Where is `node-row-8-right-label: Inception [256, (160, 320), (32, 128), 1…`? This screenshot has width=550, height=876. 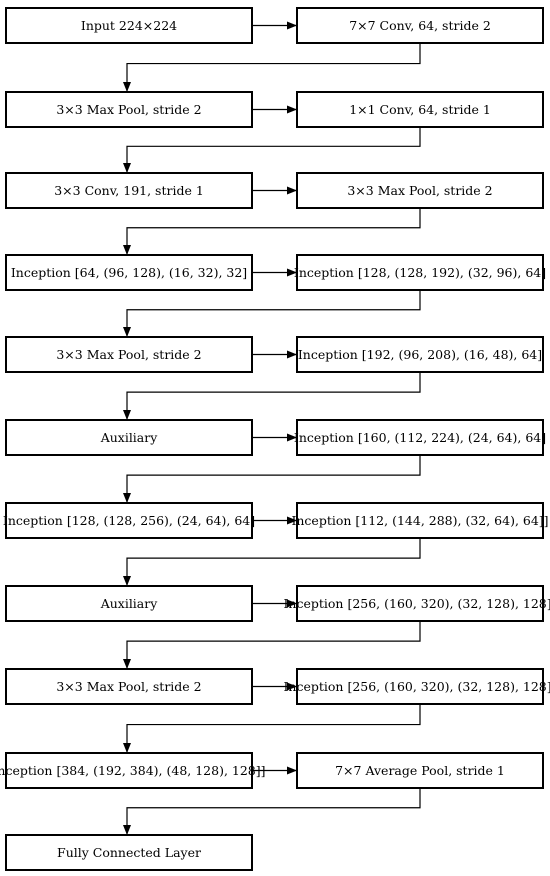 node-row-8-right-label: Inception [256, (160, 320), (32, 128), 1… is located at coordinates (416, 603).